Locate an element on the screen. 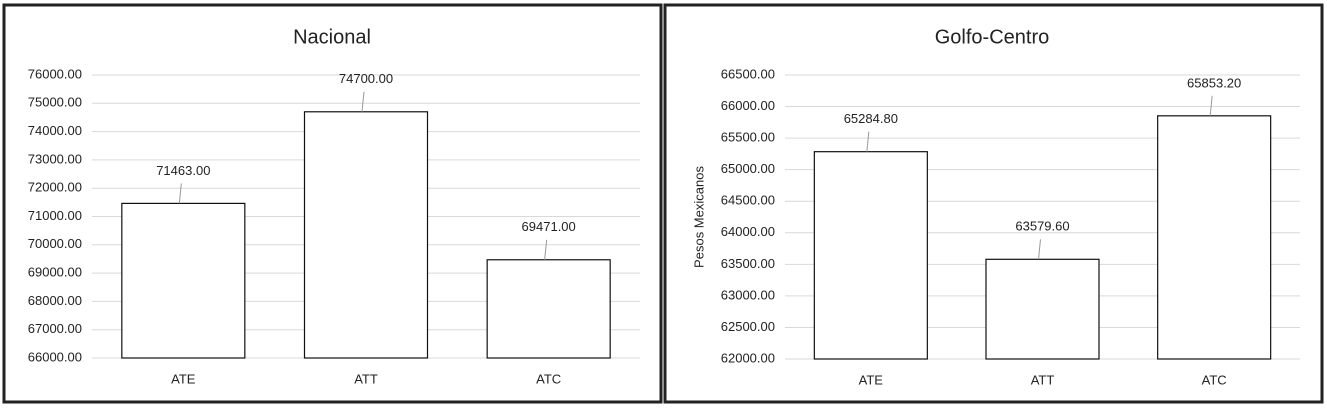 This screenshot has height=409, width=1327. y-tick-label: 63500.00 is located at coordinates (748, 263).